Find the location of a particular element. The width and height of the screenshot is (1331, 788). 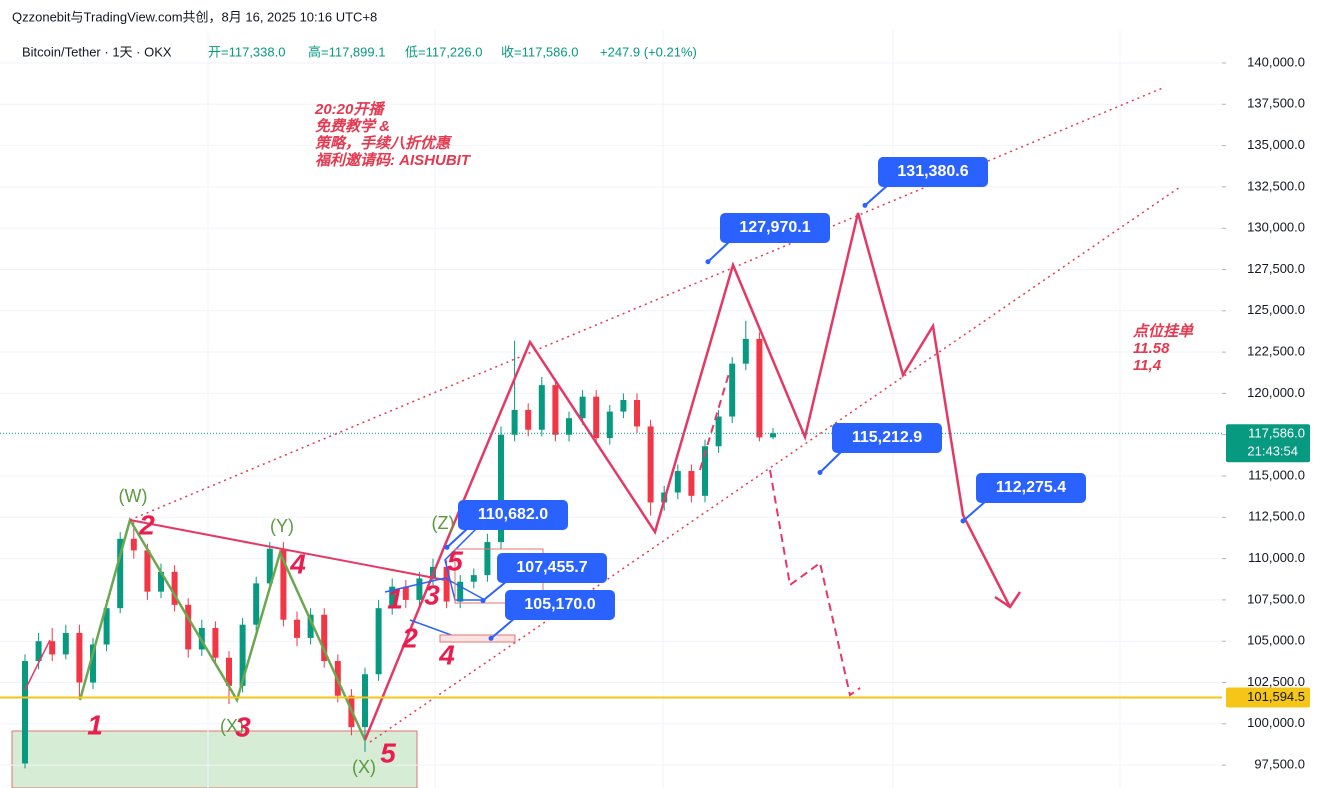

y-tick-label: 110,000.0 is located at coordinates (1276, 557).